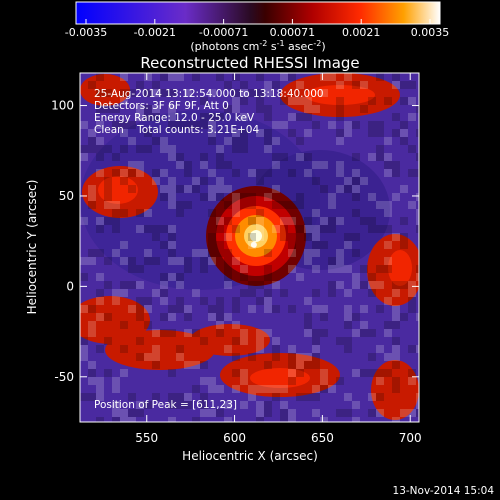  What do you see at coordinates (176, 130) in the screenshot?
I see `annotation-clean: Clean Total counts: 3.21E+04` at bounding box center [176, 130].